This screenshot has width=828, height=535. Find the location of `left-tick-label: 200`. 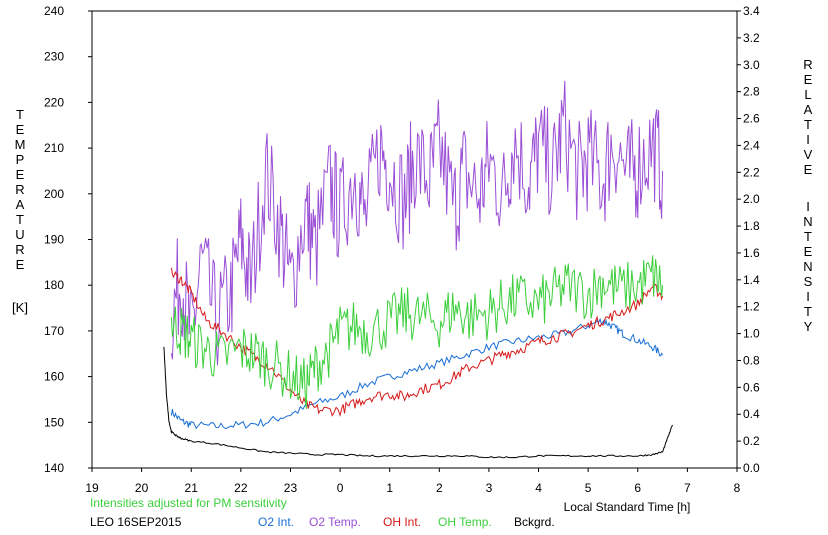

left-tick-label: 200 is located at coordinates (54, 194).